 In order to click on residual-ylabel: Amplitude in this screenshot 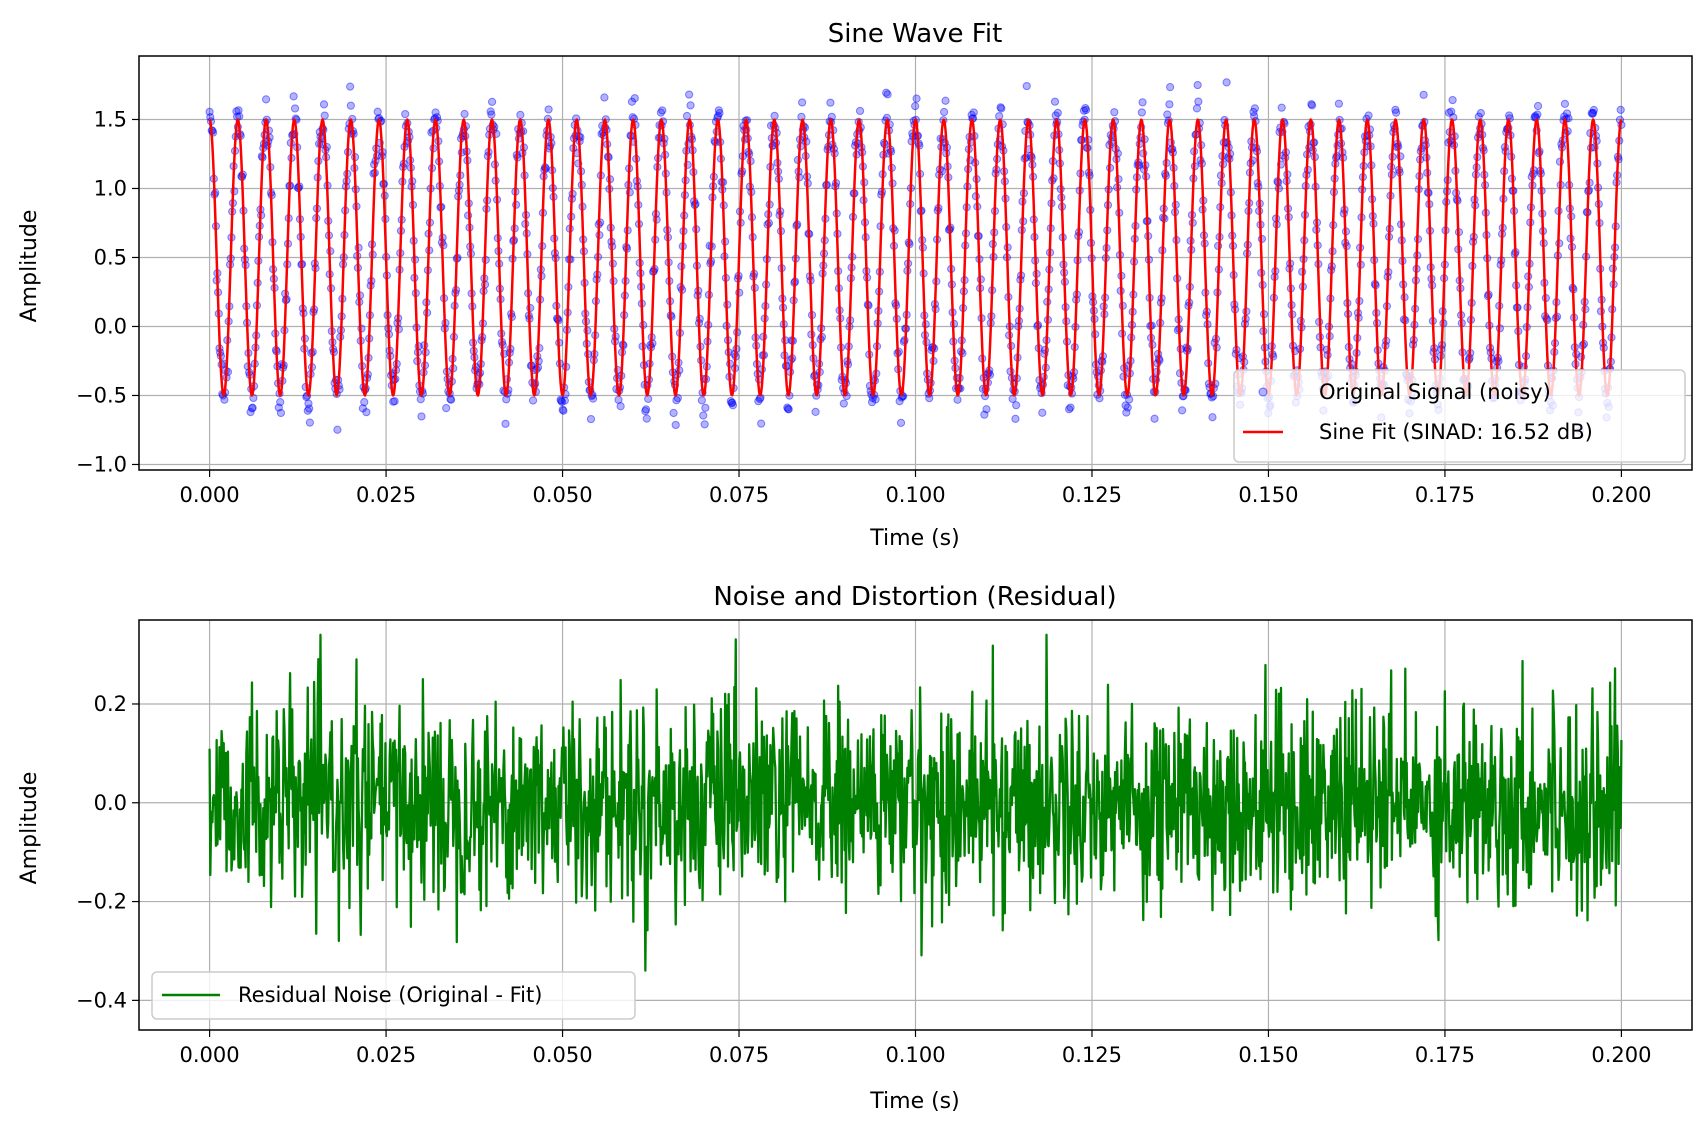, I will do `click(29, 828)`.